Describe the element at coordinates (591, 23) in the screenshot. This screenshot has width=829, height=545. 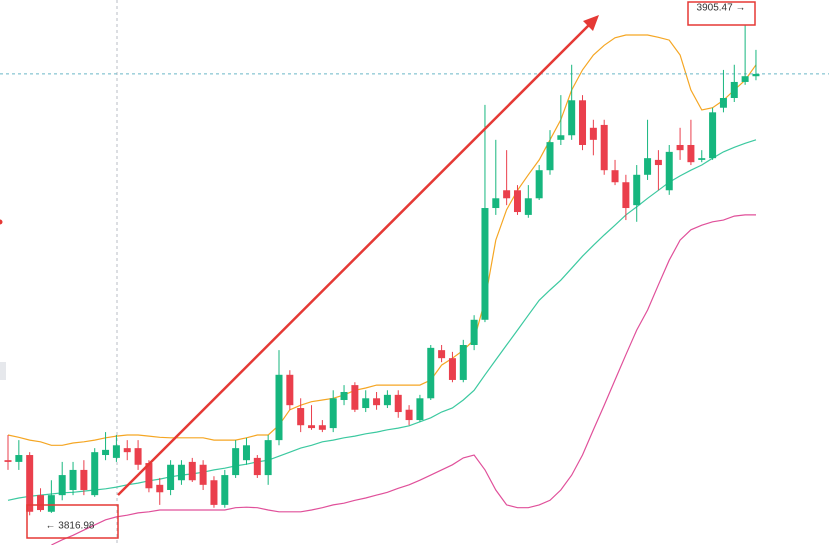
I see `arrow-head` at that location.